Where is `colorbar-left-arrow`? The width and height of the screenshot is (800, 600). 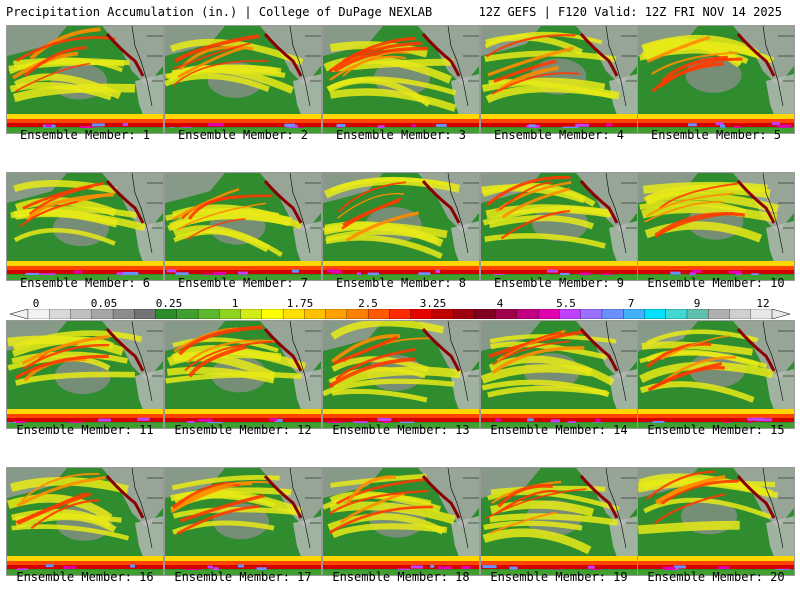 colorbar-left-arrow is located at coordinates (19, 314).